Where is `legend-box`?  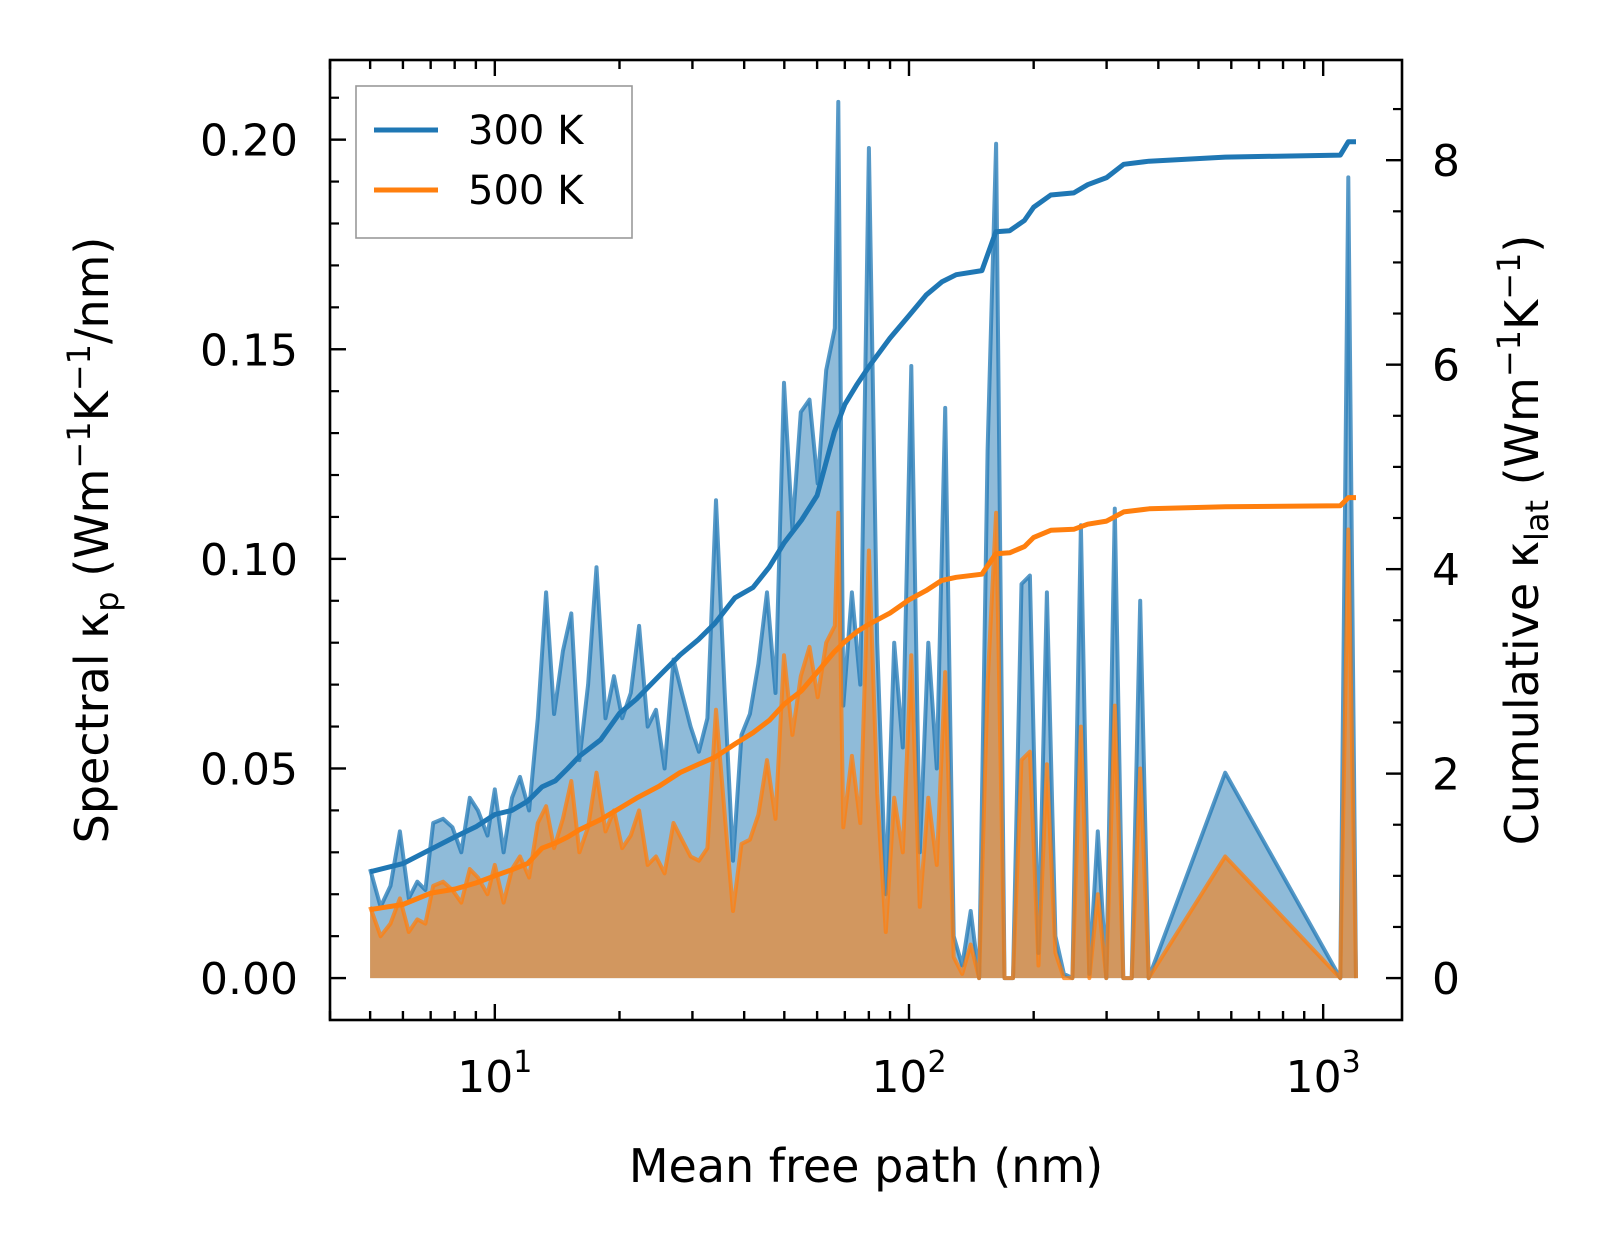
legend-box is located at coordinates (494, 162).